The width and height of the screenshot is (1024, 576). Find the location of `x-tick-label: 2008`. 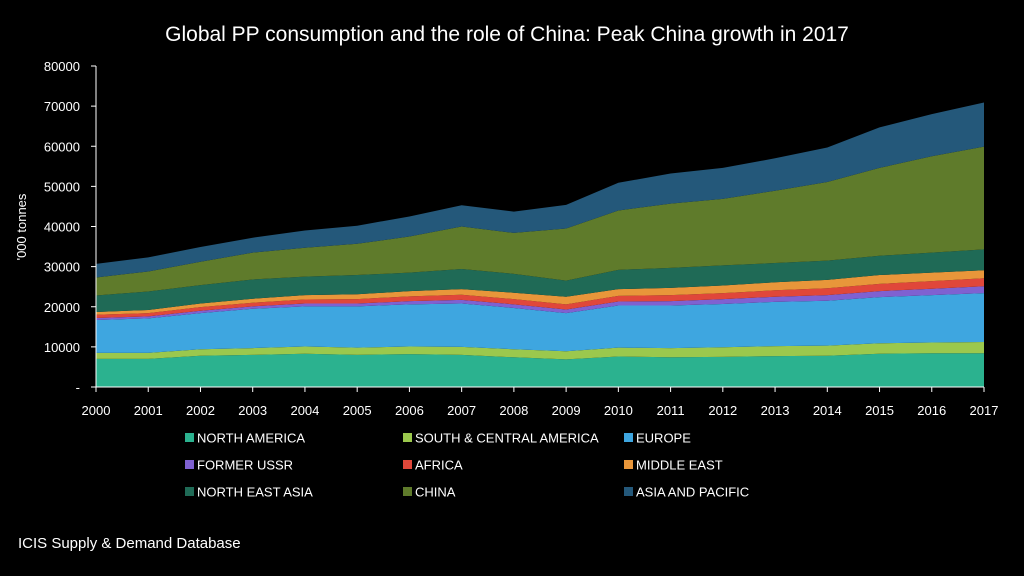

x-tick-label: 2008 is located at coordinates (513, 410).